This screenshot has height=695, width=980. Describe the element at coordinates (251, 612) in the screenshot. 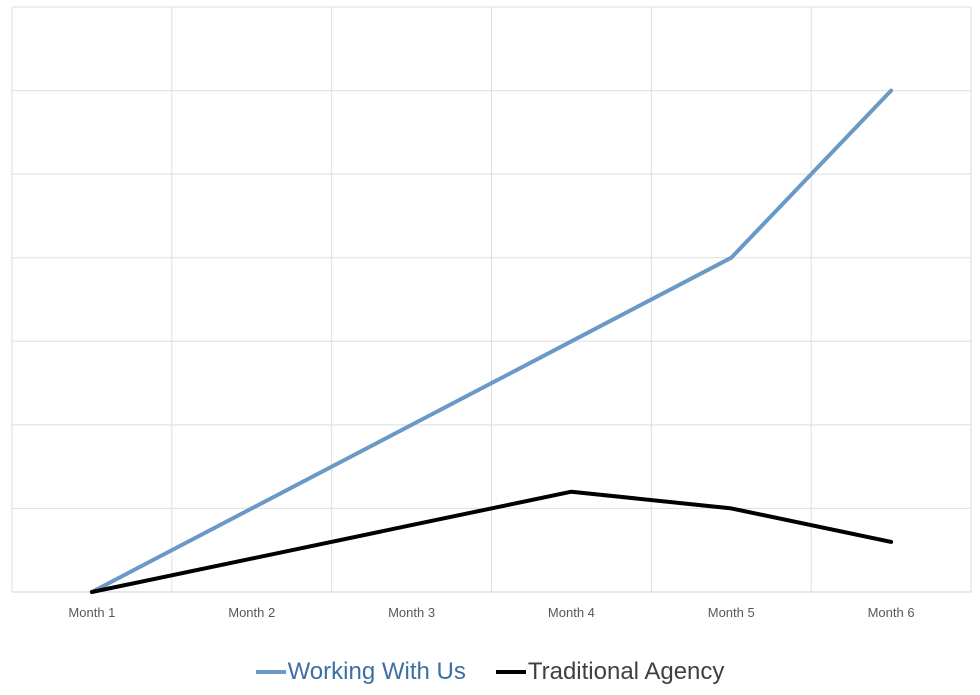

I see `x-tick-label: Month 2` at that location.